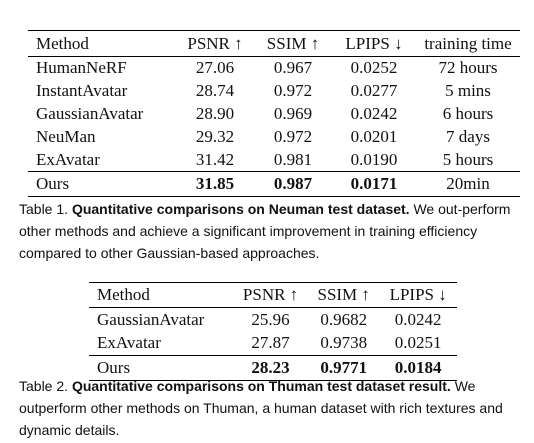  What do you see at coordinates (374, 136) in the screenshot?
I see `cell-lpips: 0.0201` at bounding box center [374, 136].